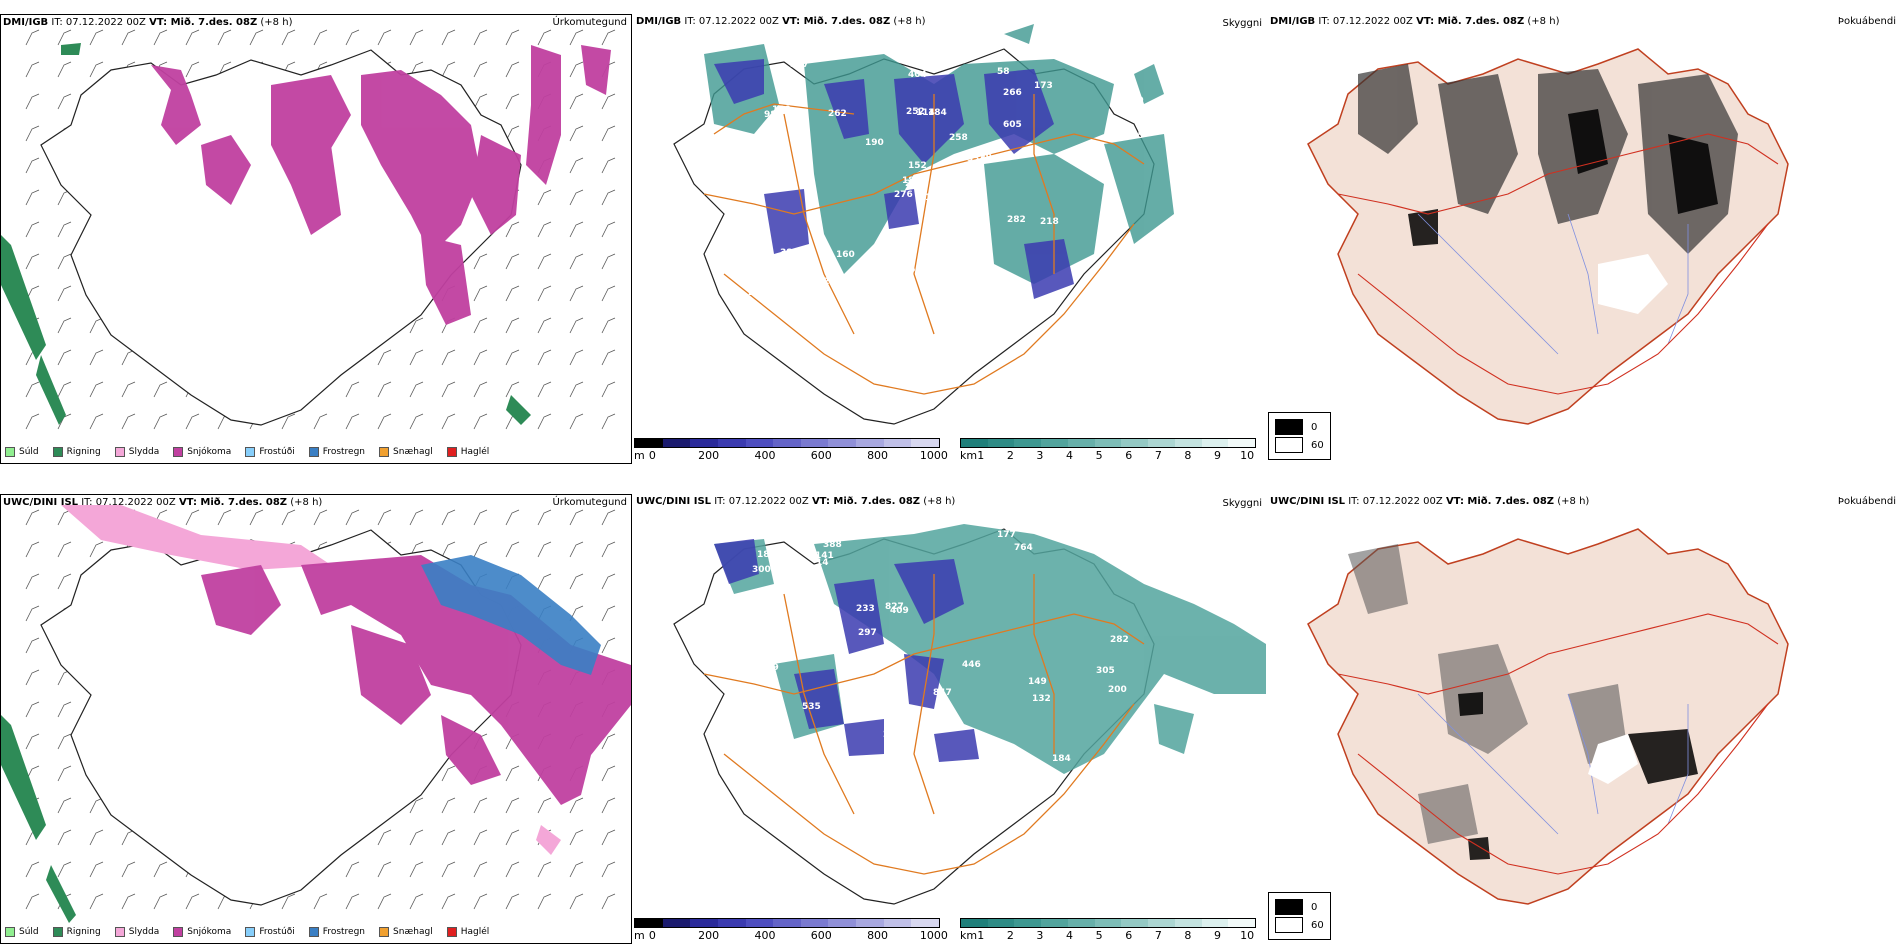  What do you see at coordinates (791, 935) in the screenshot?
I see `ceiling-colorbar-ticks: m 0 200 400 600 800 1000` at bounding box center [791, 935].